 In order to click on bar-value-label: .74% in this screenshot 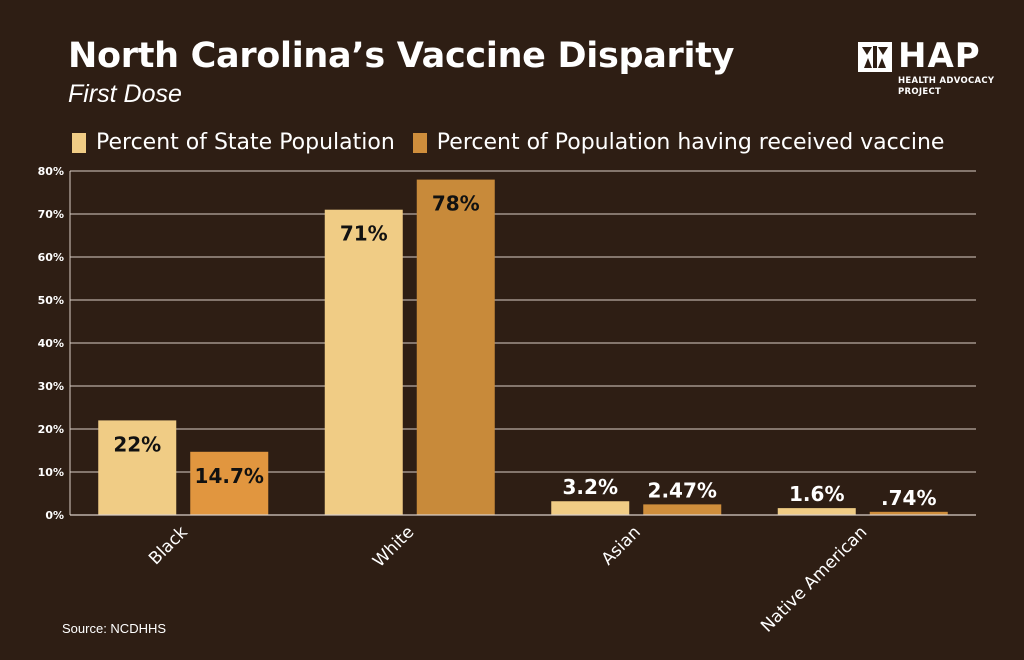, I will do `click(908, 498)`.